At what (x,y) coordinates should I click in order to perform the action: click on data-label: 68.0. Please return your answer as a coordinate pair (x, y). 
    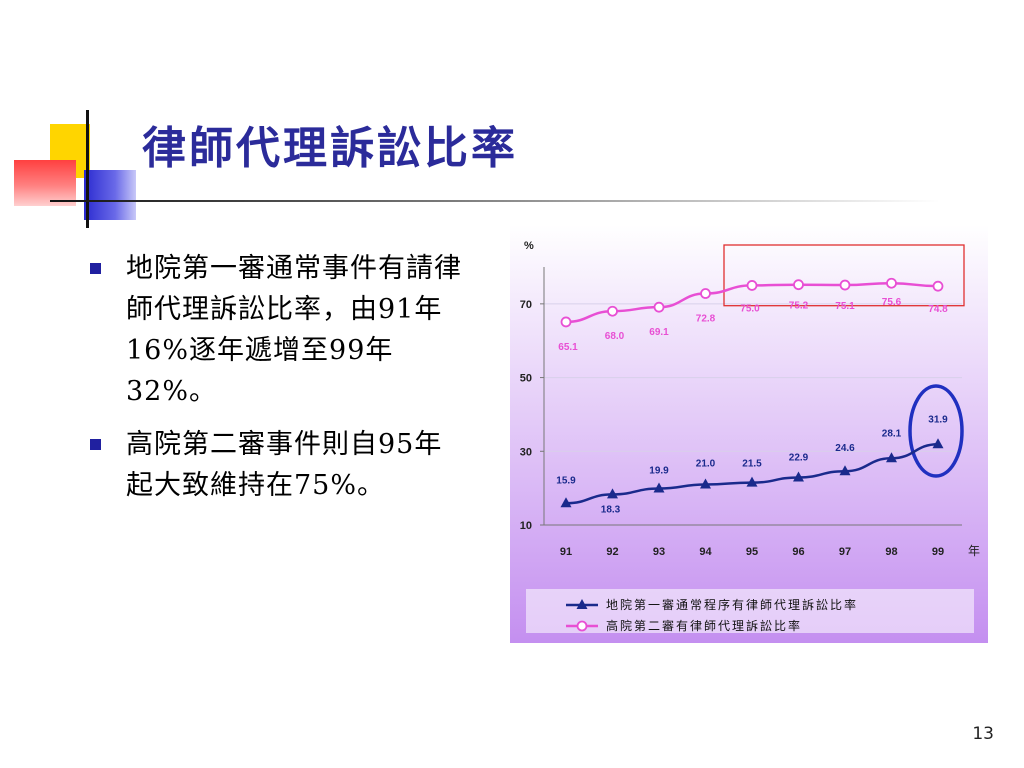
    Looking at the image, I should click on (615, 336).